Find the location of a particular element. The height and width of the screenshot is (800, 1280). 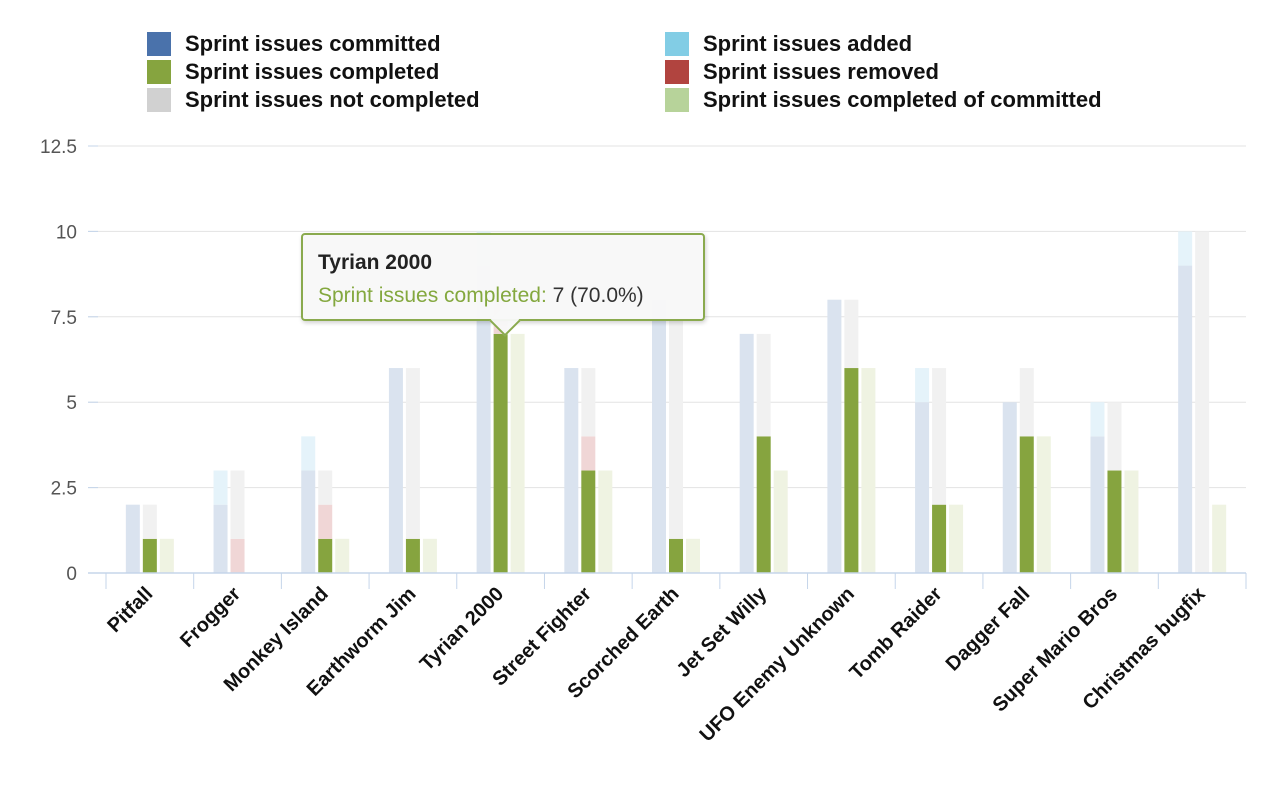

legend-label: Sprint issues removed is located at coordinates (821, 71).